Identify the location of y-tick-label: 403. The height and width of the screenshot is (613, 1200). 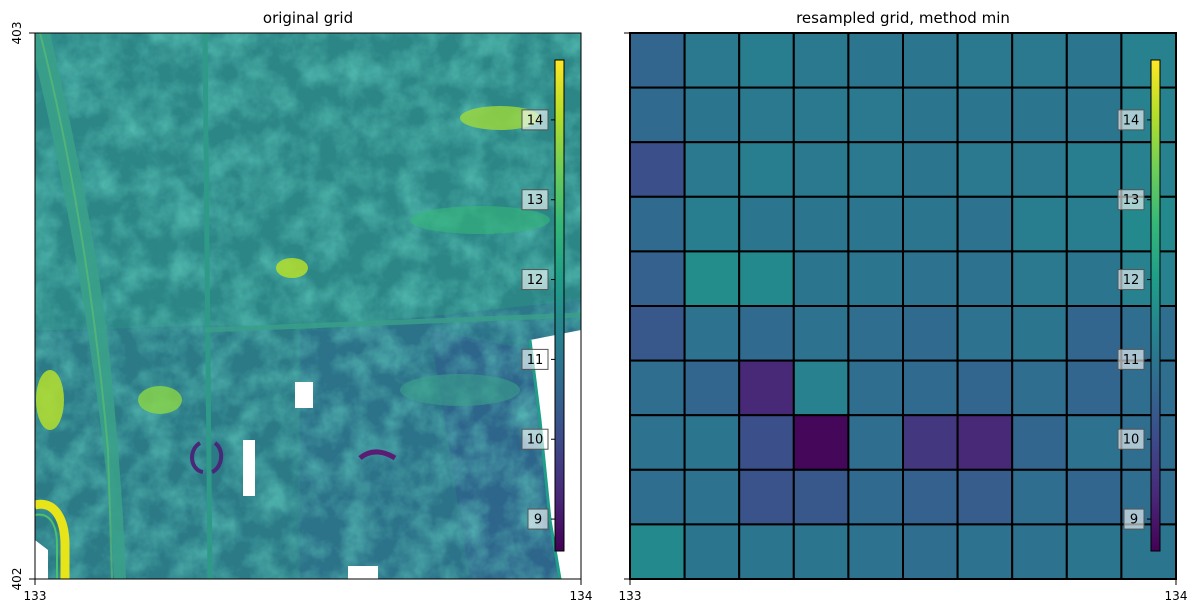
(17, 33).